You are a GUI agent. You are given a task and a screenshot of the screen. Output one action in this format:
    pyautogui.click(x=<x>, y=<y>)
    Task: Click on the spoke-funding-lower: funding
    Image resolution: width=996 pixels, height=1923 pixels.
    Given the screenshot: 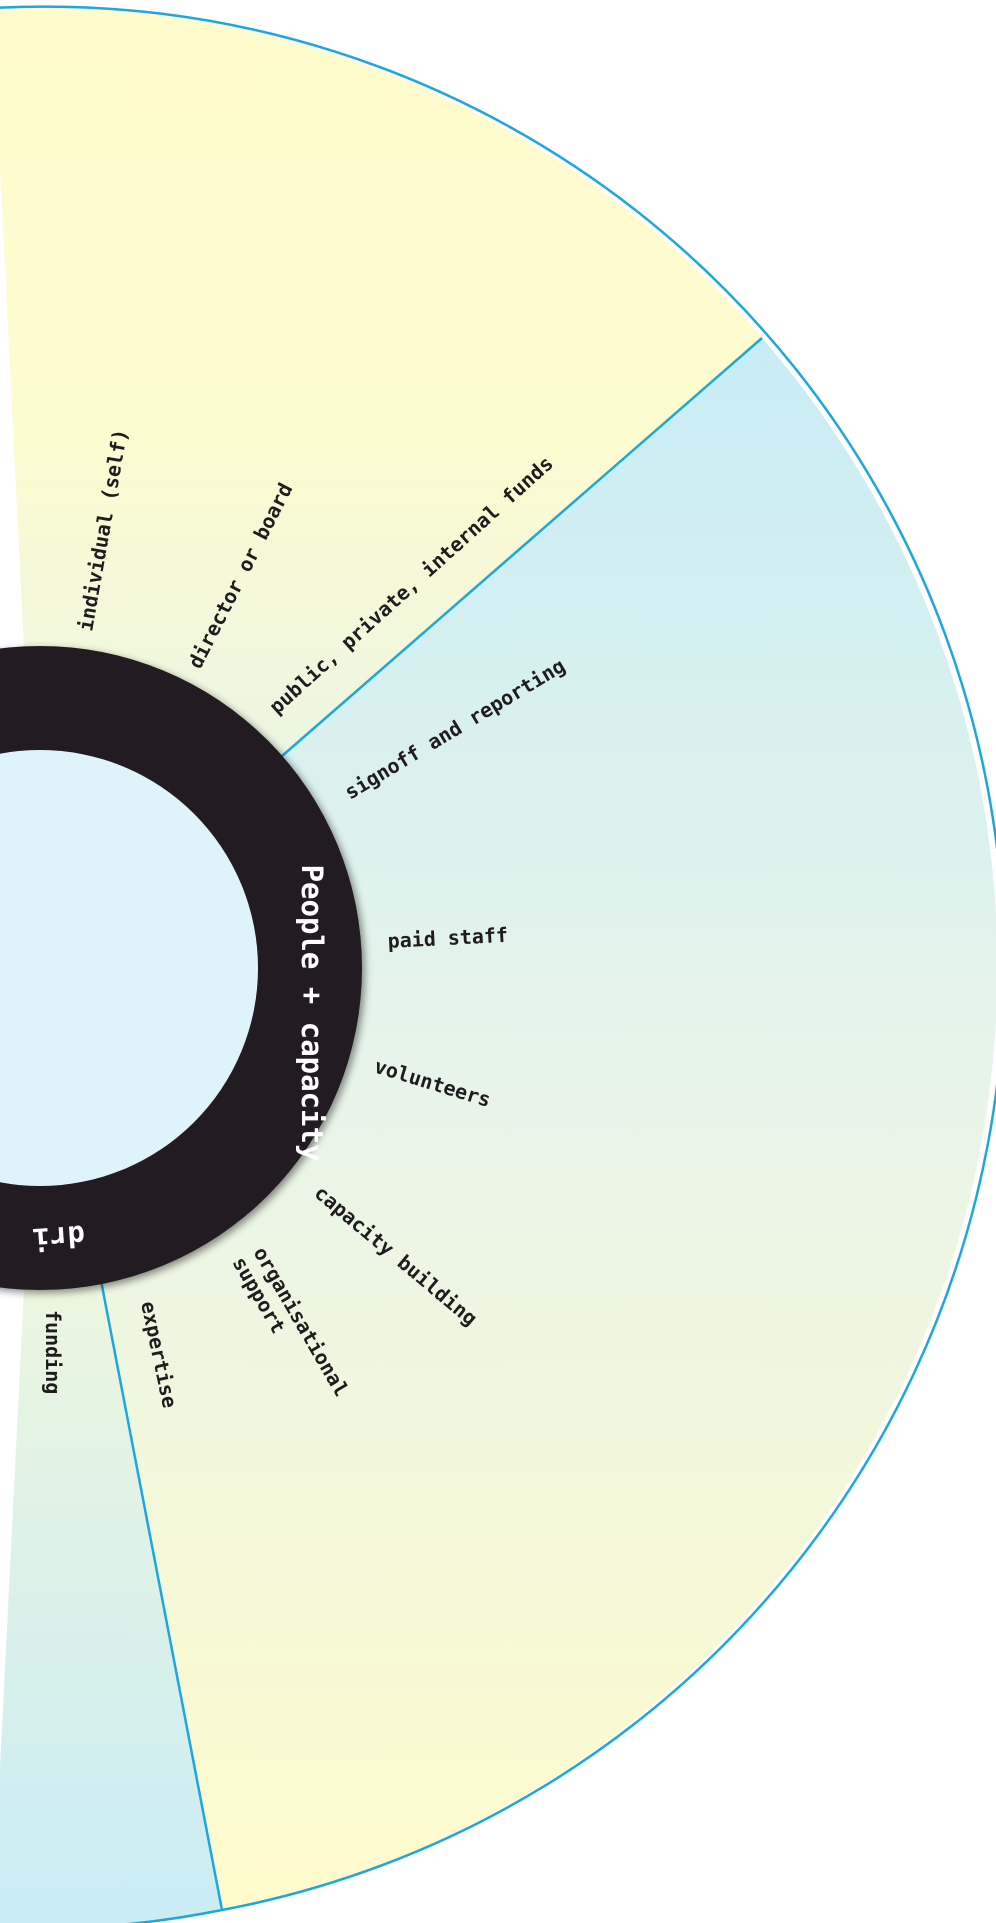 What is the action you would take?
    pyautogui.click(x=53, y=1352)
    